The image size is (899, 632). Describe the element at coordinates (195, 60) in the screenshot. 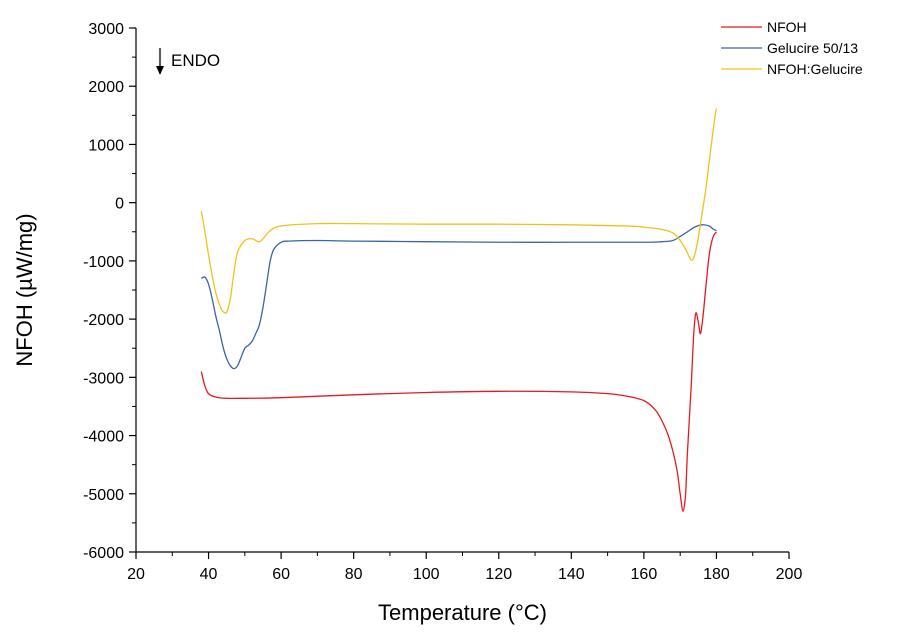

I see `endo-label: ENDO` at that location.